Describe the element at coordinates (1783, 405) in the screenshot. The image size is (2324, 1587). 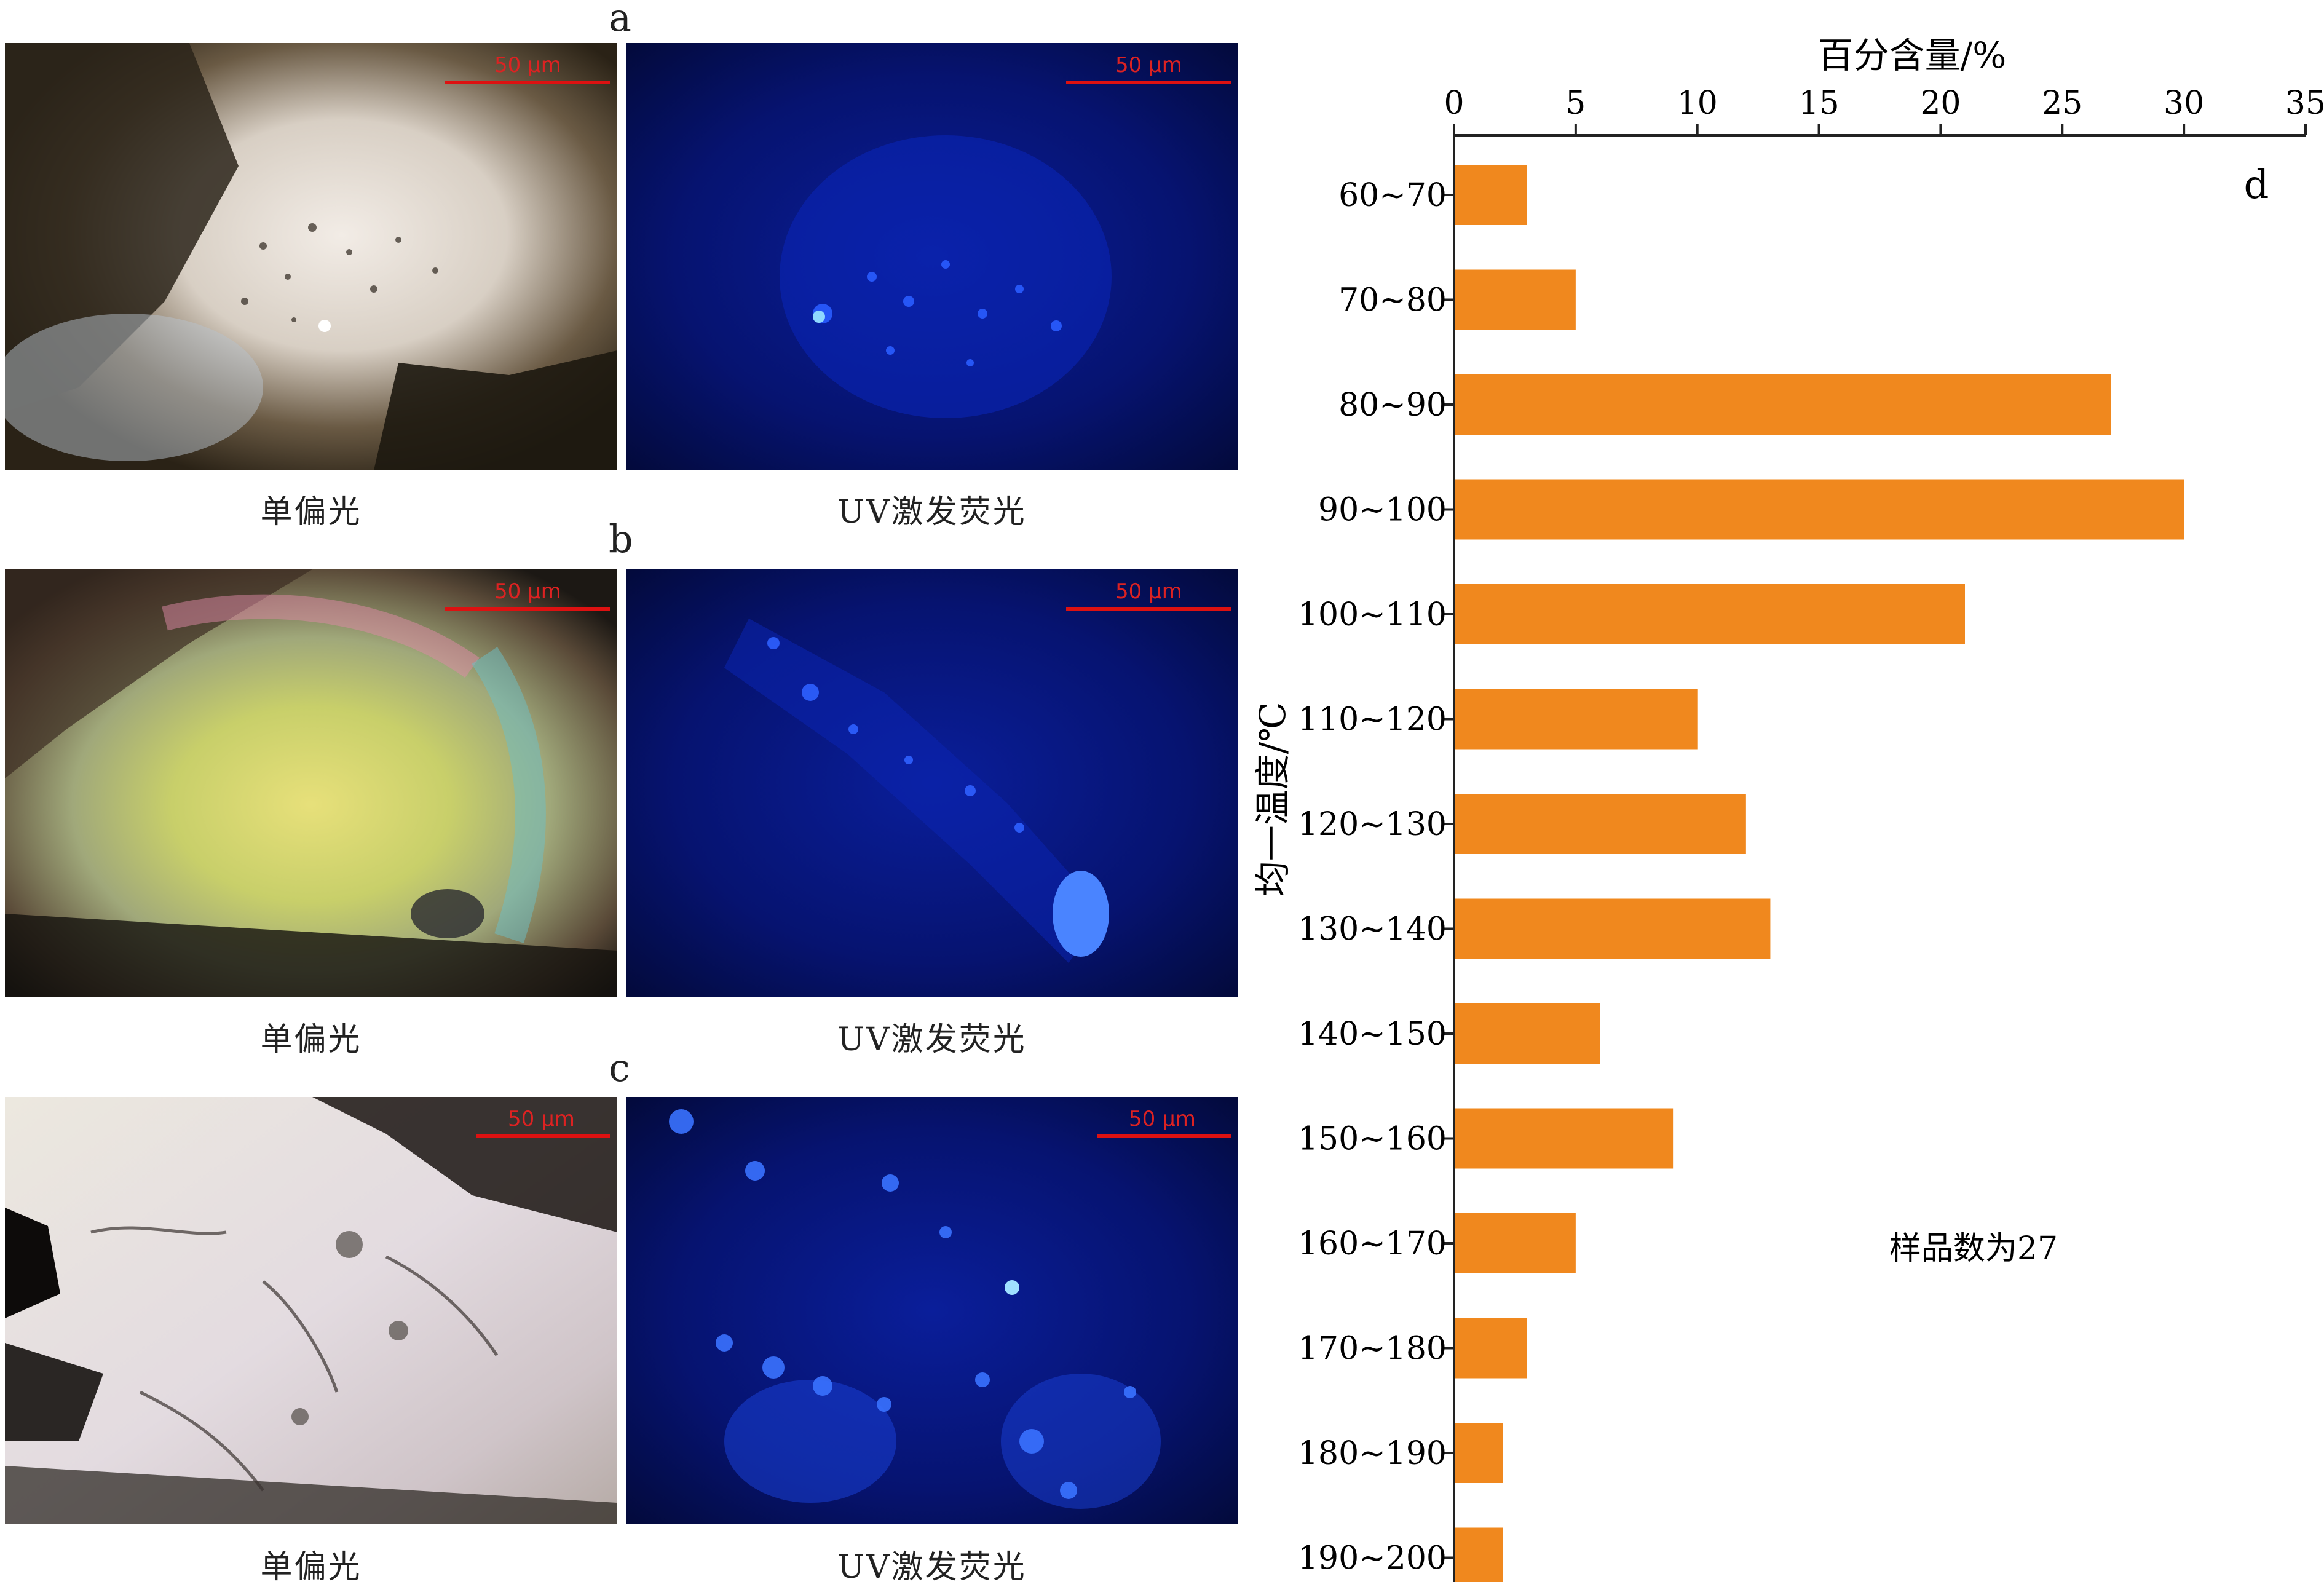
I see `bar-80~90` at that location.